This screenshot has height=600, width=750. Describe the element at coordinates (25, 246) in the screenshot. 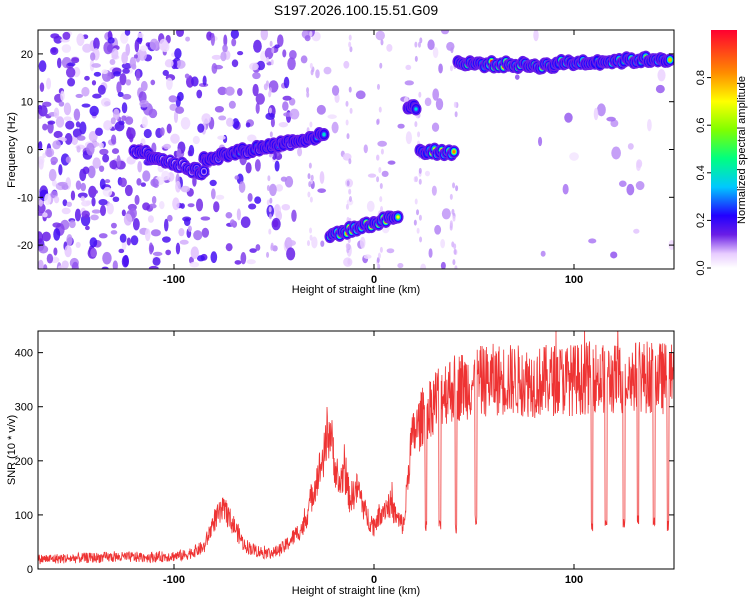

I see `spectrogram-ytick-label: -20` at that location.